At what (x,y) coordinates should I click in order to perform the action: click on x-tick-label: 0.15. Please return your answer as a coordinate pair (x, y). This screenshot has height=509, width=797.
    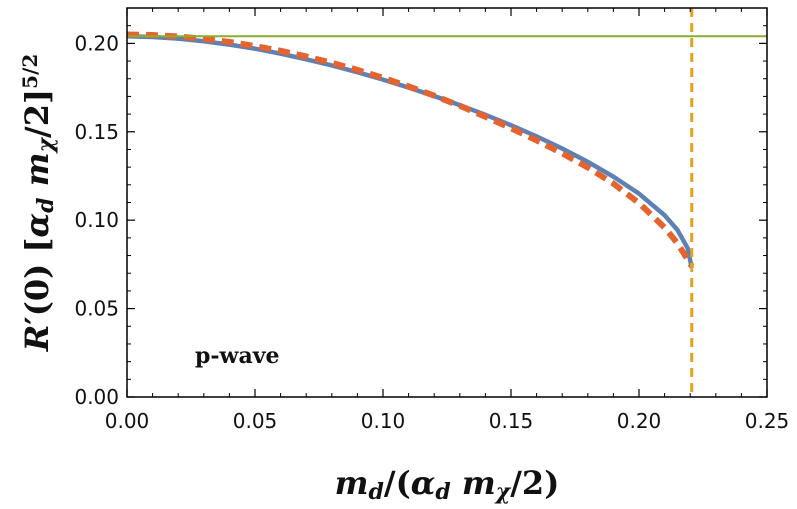
    Looking at the image, I should click on (511, 421).